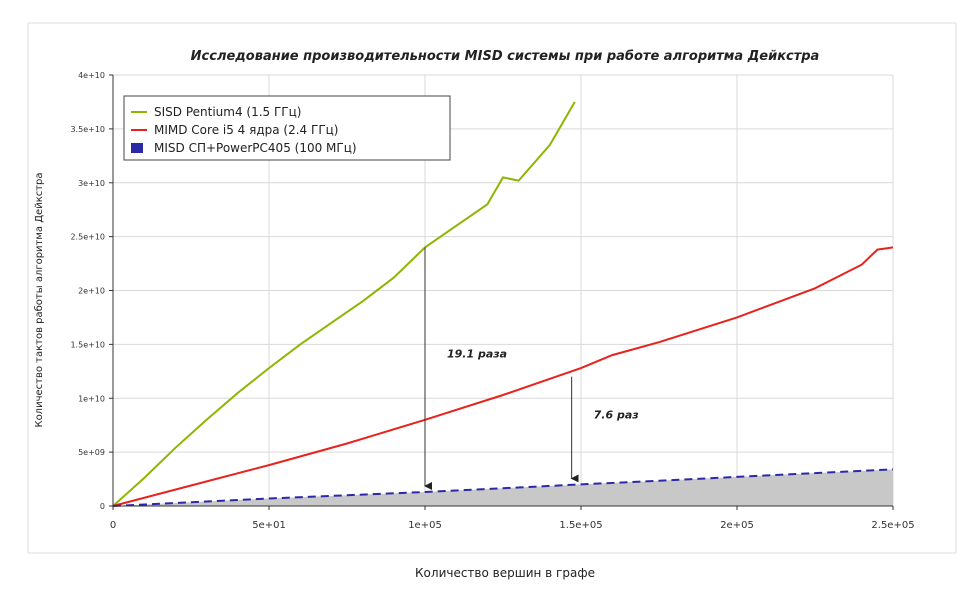 This screenshot has width=963, height=593. Describe the element at coordinates (91, 398) in the screenshot. I see `y-tick-label-2: 1e+10` at that location.